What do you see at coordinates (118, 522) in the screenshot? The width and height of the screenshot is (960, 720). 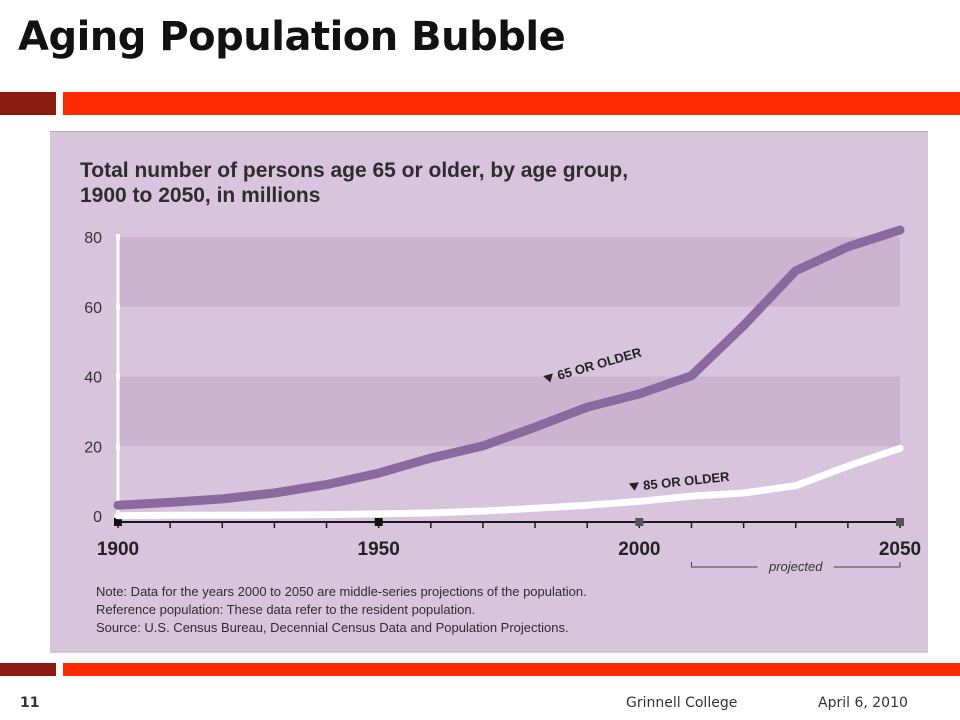 I see `x-tick-1900` at bounding box center [118, 522].